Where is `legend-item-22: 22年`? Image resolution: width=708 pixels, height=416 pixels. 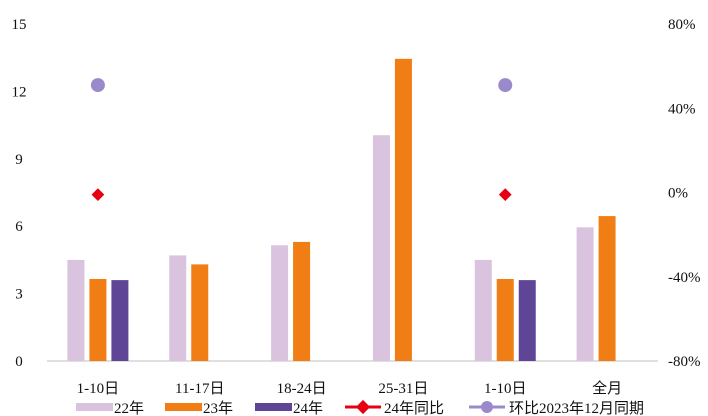
legend-item-22: 22年 is located at coordinates (110, 408).